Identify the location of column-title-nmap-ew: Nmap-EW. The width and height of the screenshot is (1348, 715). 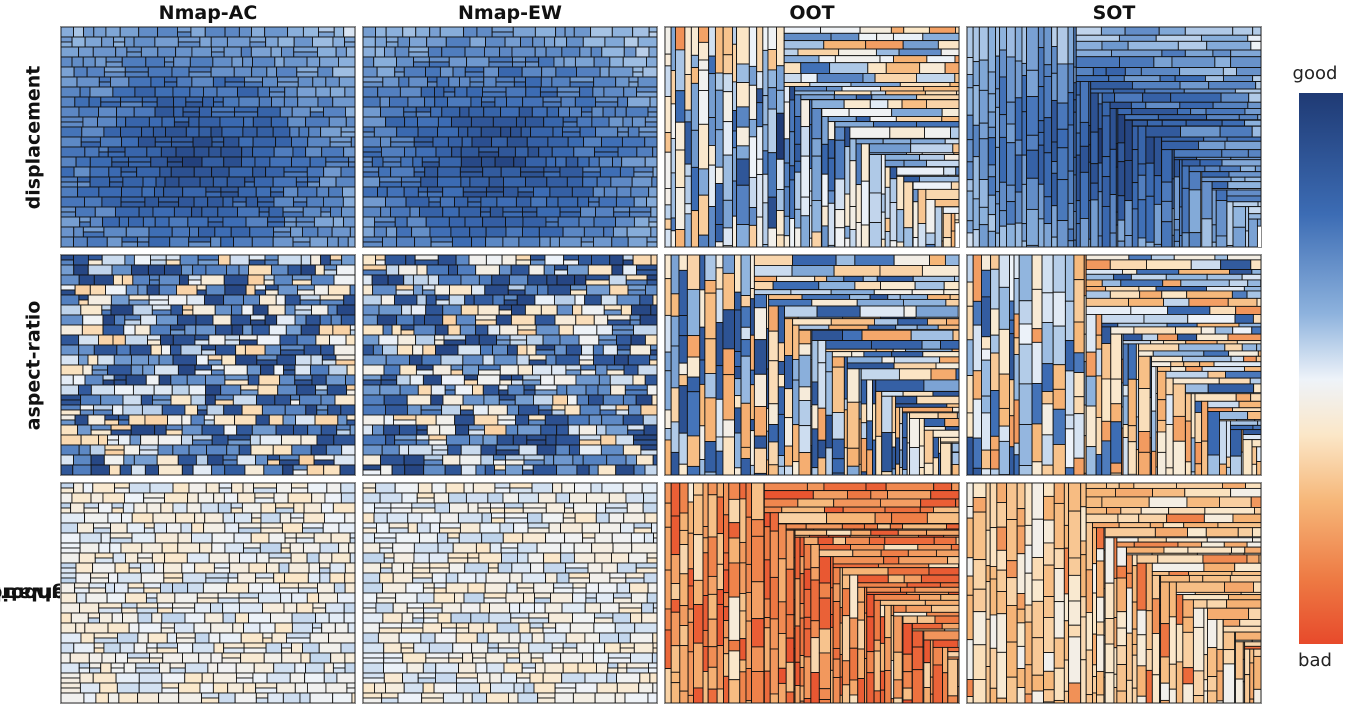
(510, 13).